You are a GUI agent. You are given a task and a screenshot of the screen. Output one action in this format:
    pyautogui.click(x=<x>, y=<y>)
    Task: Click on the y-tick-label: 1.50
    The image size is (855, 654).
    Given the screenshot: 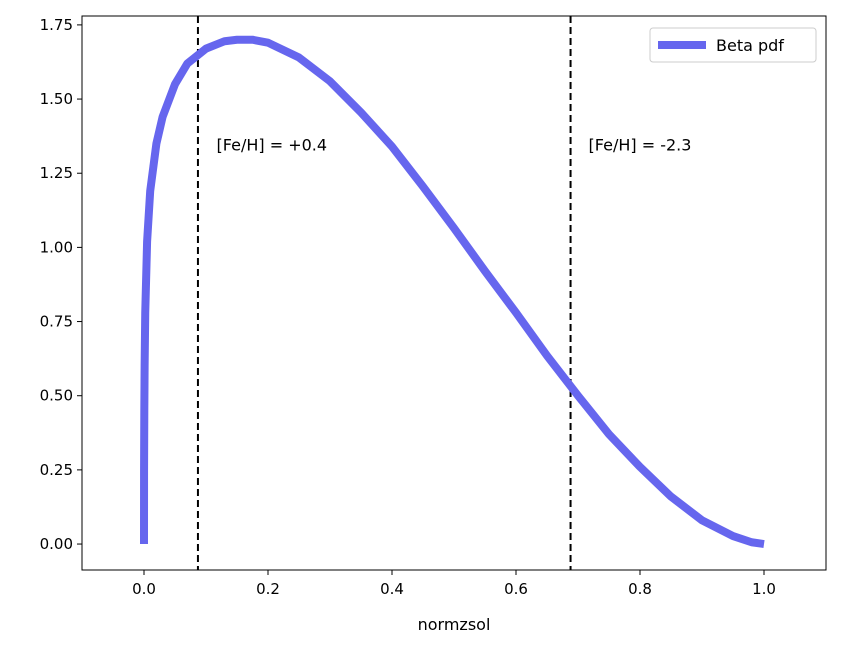 What is the action you would take?
    pyautogui.click(x=56, y=99)
    